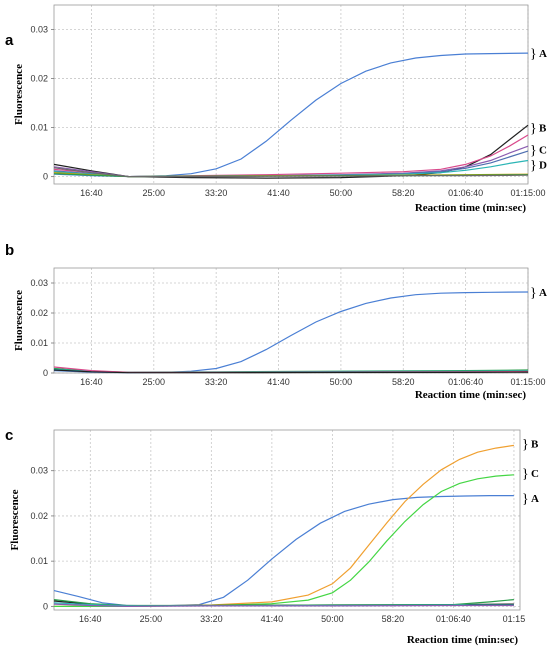 This screenshot has height=648, width=550. I want to click on panel-letter: b, so click(9, 250).